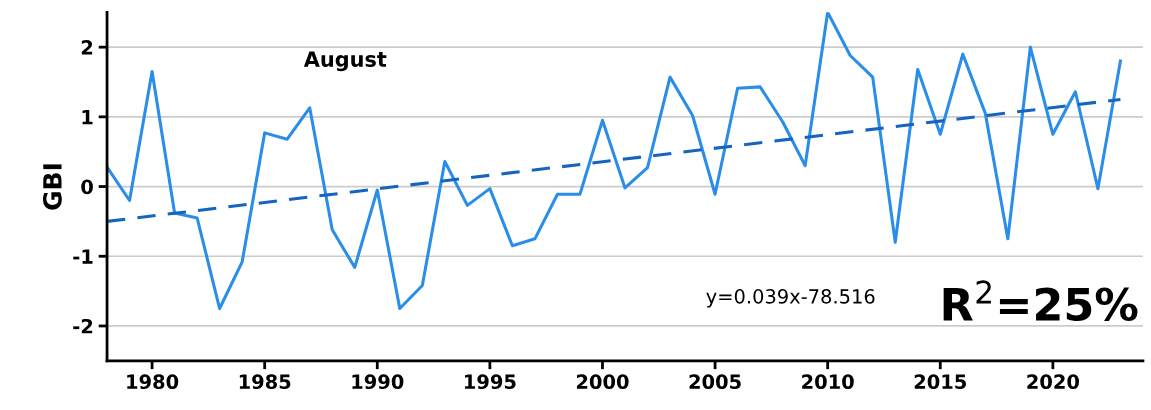 The image size is (1151, 410). I want to click on y-tick-label: 2, so click(87, 47).